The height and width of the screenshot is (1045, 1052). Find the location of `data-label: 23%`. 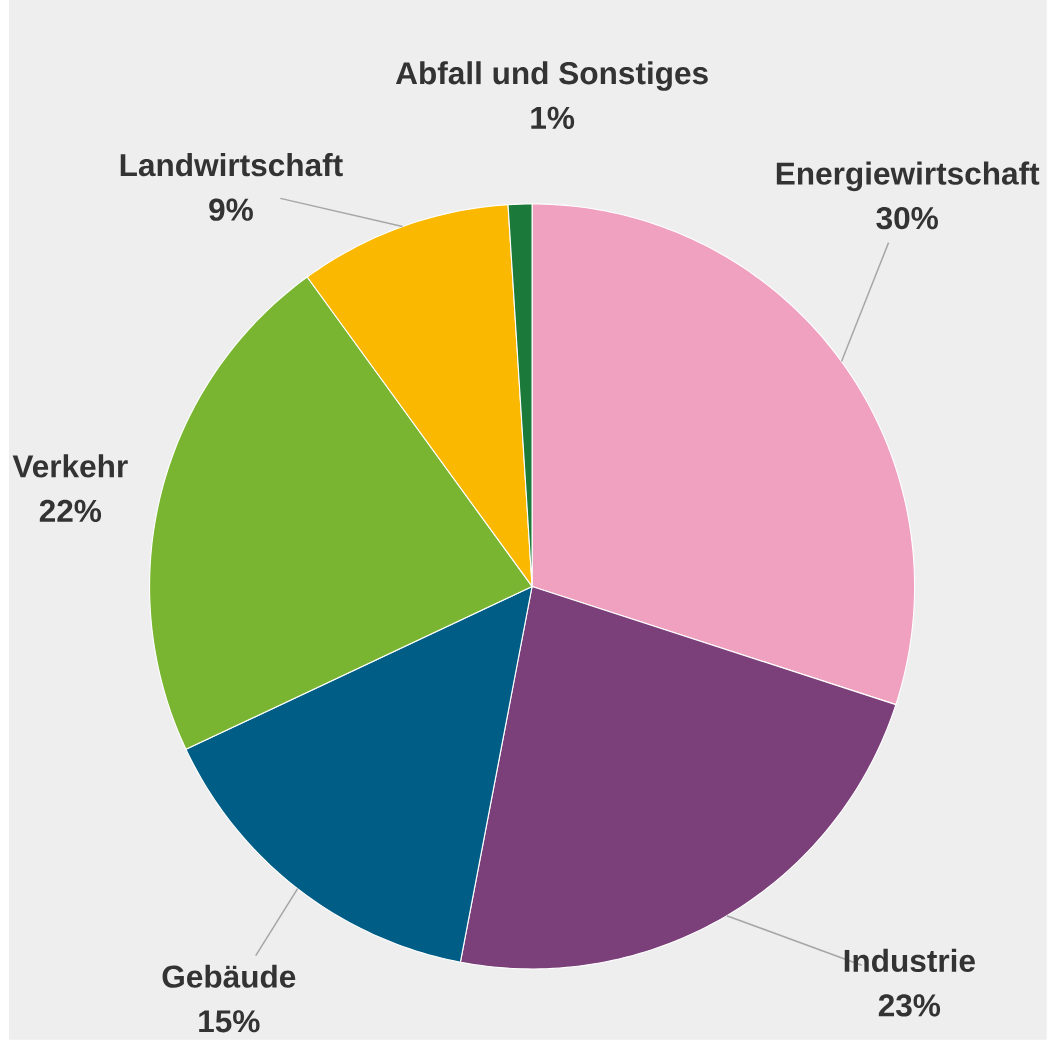

data-label: 23% is located at coordinates (909, 1005).